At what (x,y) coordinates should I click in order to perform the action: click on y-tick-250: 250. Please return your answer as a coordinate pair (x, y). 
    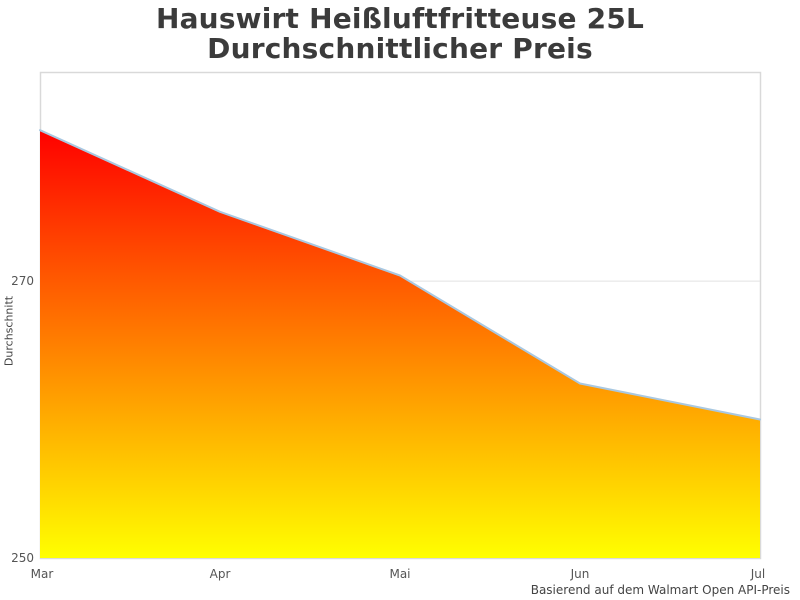
    Looking at the image, I should click on (22, 558).